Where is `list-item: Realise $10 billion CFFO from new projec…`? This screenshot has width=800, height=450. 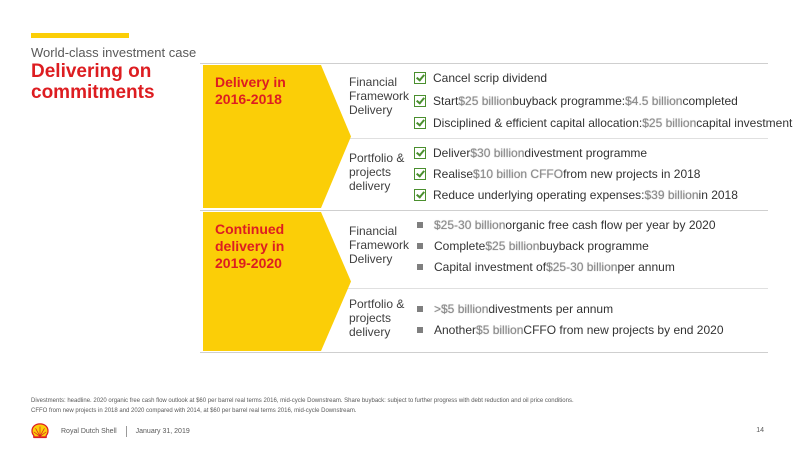
list-item: Realise $10 billion CFFO from new projec… is located at coordinates (557, 174).